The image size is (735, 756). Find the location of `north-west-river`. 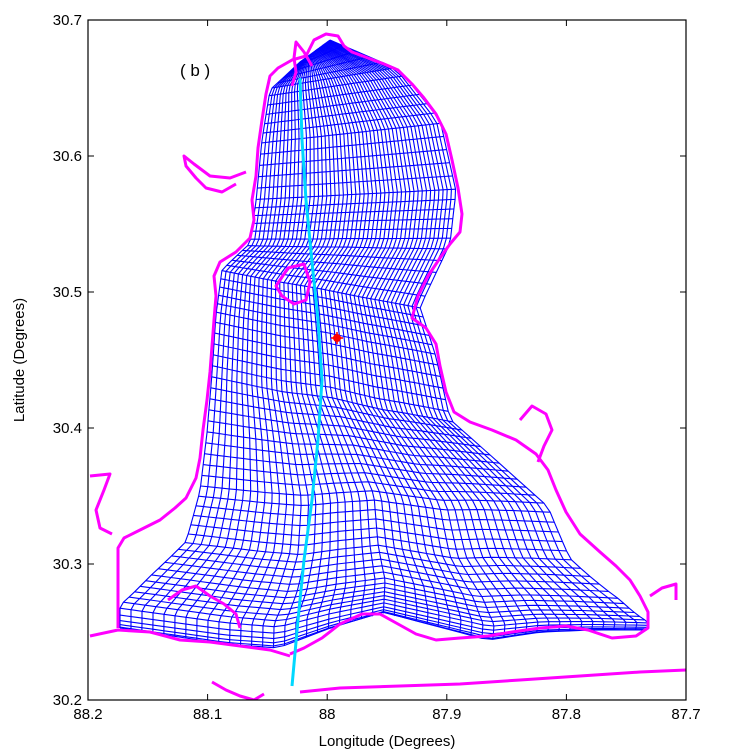

north-west-river is located at coordinates (214, 174).